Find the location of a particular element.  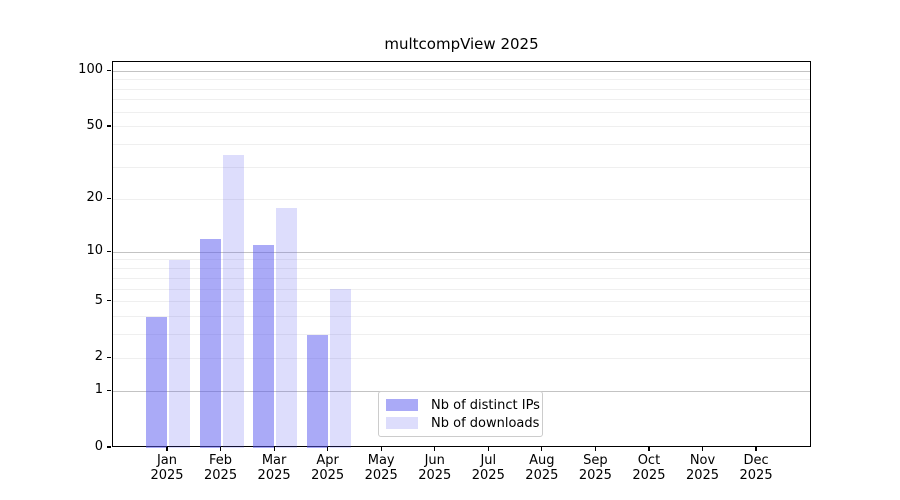

month-label: Mar is located at coordinates (274, 460).